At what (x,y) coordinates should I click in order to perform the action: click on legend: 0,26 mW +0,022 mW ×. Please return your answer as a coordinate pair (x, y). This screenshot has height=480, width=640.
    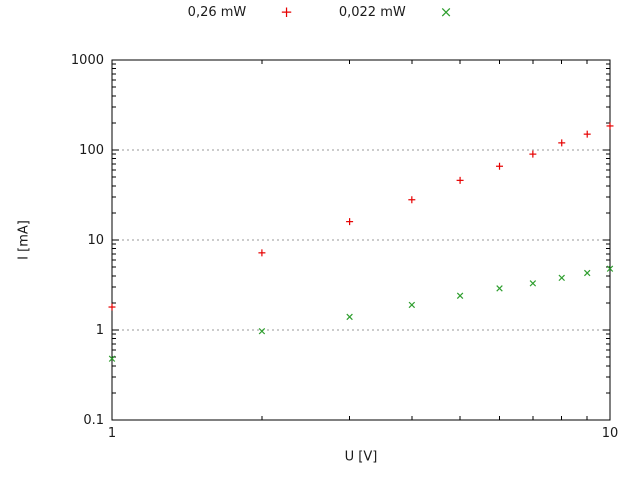
    Looking at the image, I should click on (320, 12).